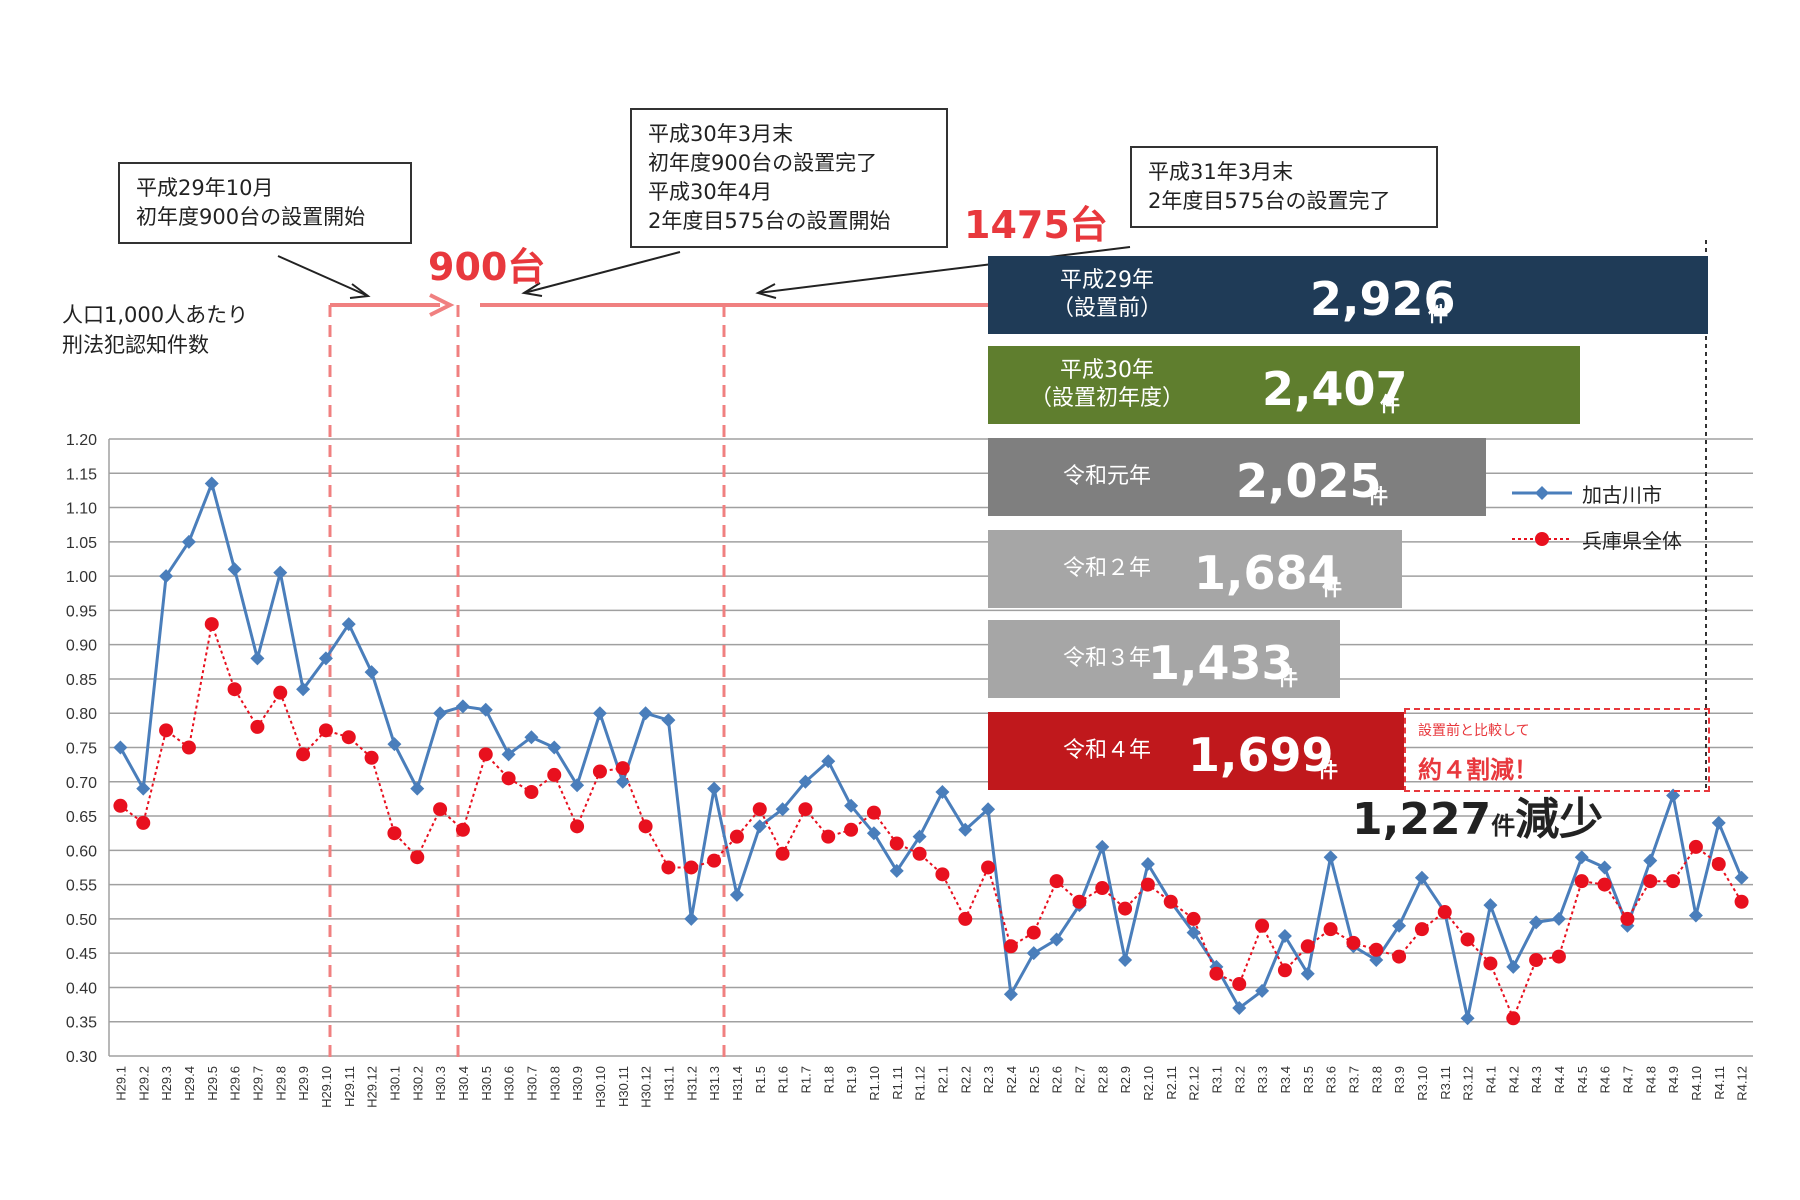 This screenshot has height=1200, width=1800. I want to click on x-tick-label: H31.1, so click(668, 1083).